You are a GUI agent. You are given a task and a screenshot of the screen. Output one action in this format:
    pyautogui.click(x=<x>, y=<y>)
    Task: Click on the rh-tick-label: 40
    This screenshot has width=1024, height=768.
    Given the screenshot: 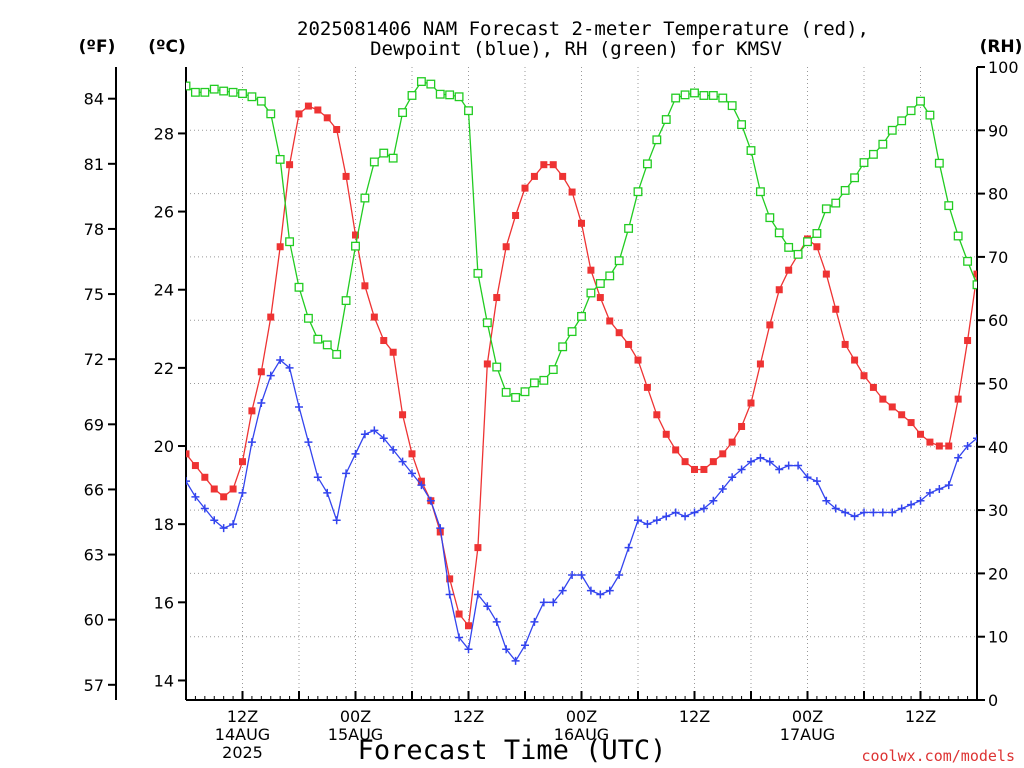 What is the action you would take?
    pyautogui.click(x=998, y=447)
    